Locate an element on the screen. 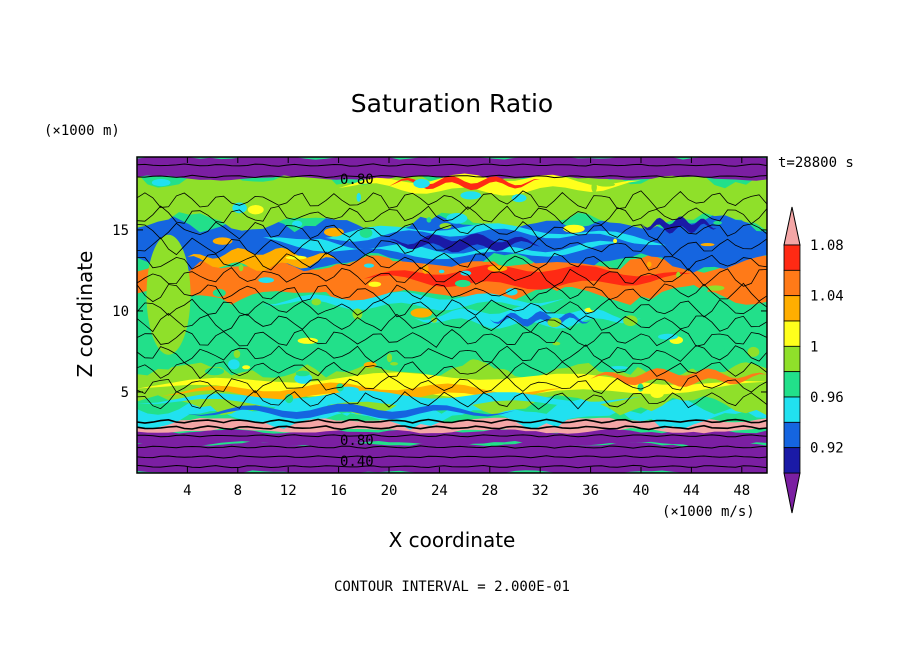 The image size is (904, 654). x-tick-label: 12 is located at coordinates (288, 491).